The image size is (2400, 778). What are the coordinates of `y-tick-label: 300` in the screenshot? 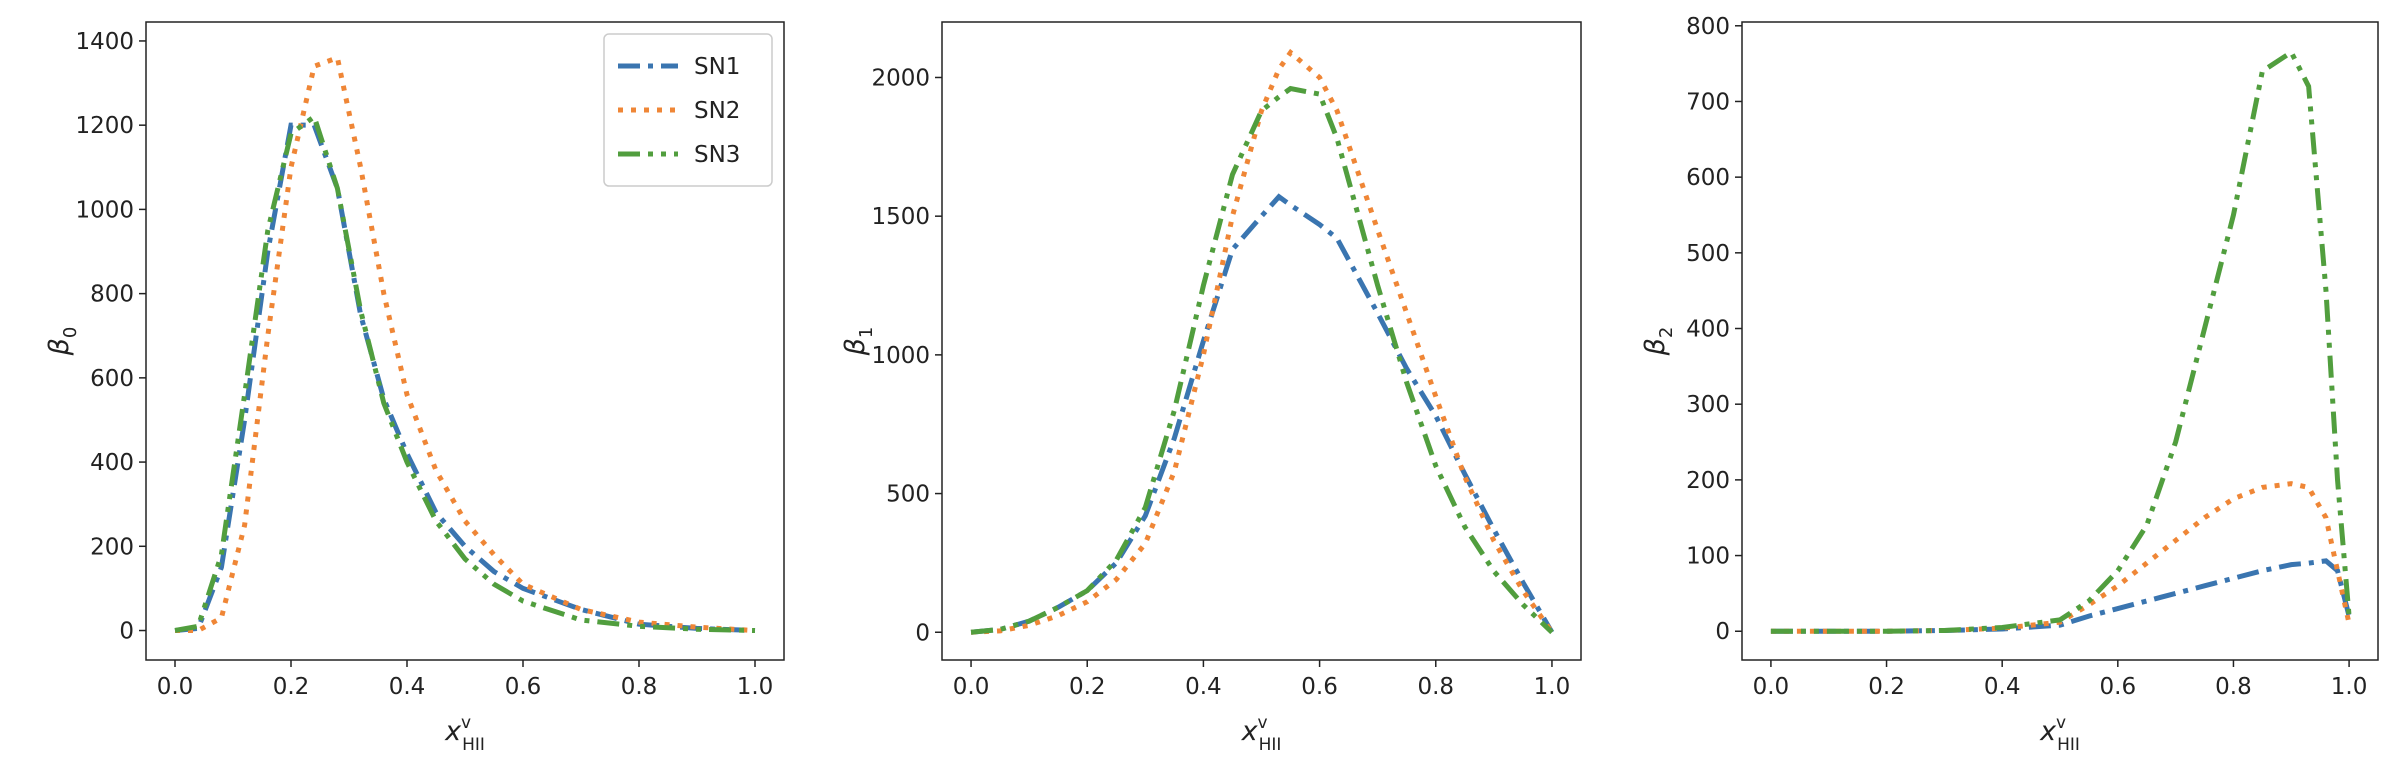 It's located at (1708, 405).